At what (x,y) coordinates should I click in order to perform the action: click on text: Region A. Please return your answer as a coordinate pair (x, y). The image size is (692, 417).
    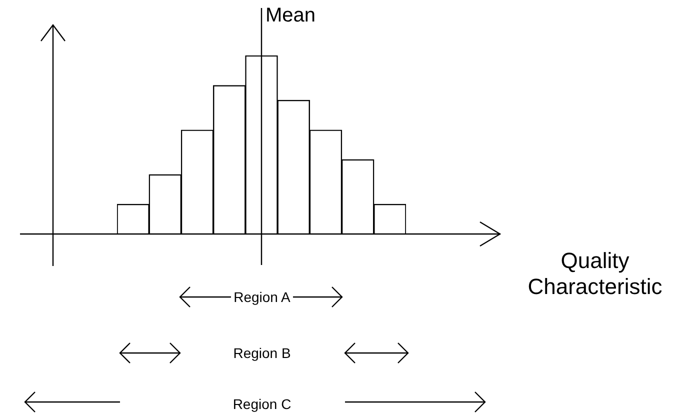
    Looking at the image, I should click on (262, 297).